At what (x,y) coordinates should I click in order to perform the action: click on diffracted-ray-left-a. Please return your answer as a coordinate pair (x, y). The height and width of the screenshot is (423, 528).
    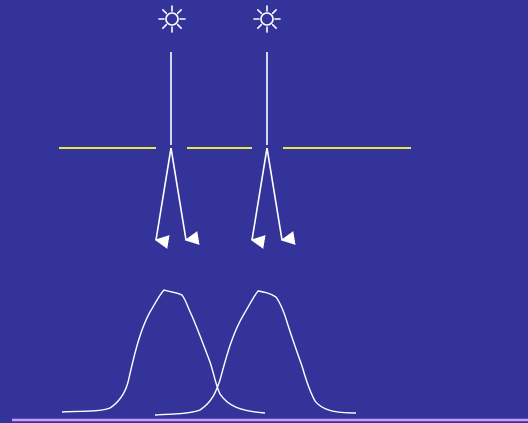
    Looking at the image, I should click on (163, 198).